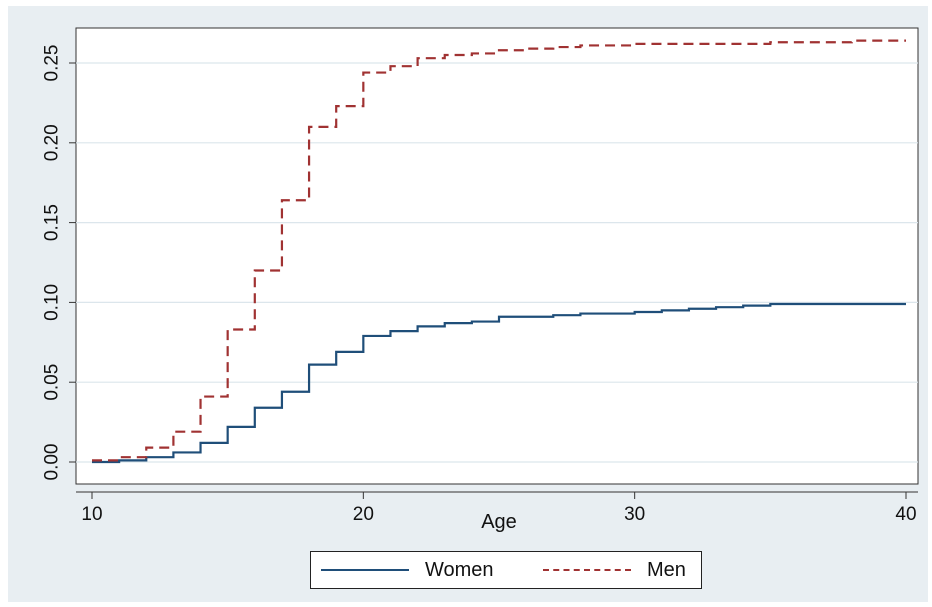 The image size is (932, 607). Describe the element at coordinates (363, 514) in the screenshot. I see `x-tick-label: 20` at that location.